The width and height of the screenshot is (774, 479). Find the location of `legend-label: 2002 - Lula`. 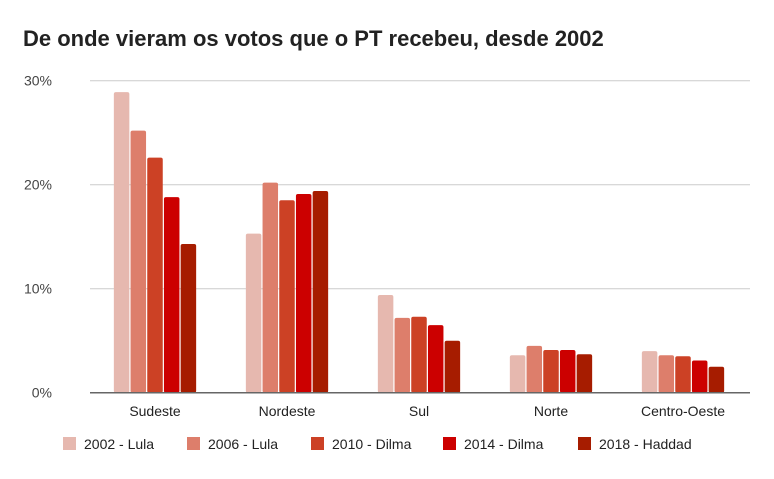

legend-label: 2002 - Lula is located at coordinates (119, 444).